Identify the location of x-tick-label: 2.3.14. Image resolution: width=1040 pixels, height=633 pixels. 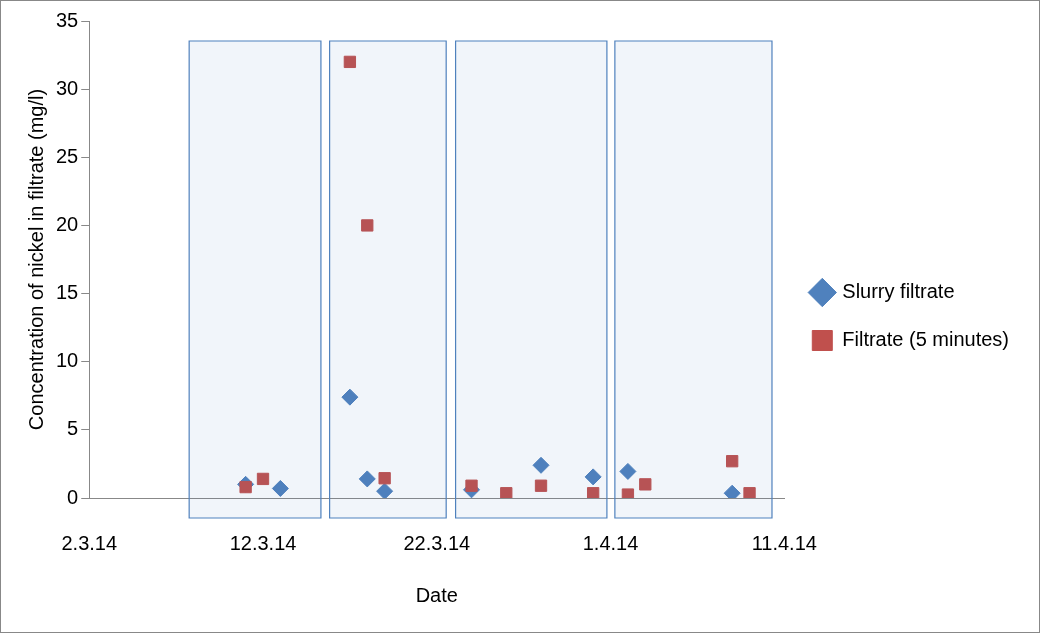
(89, 542).